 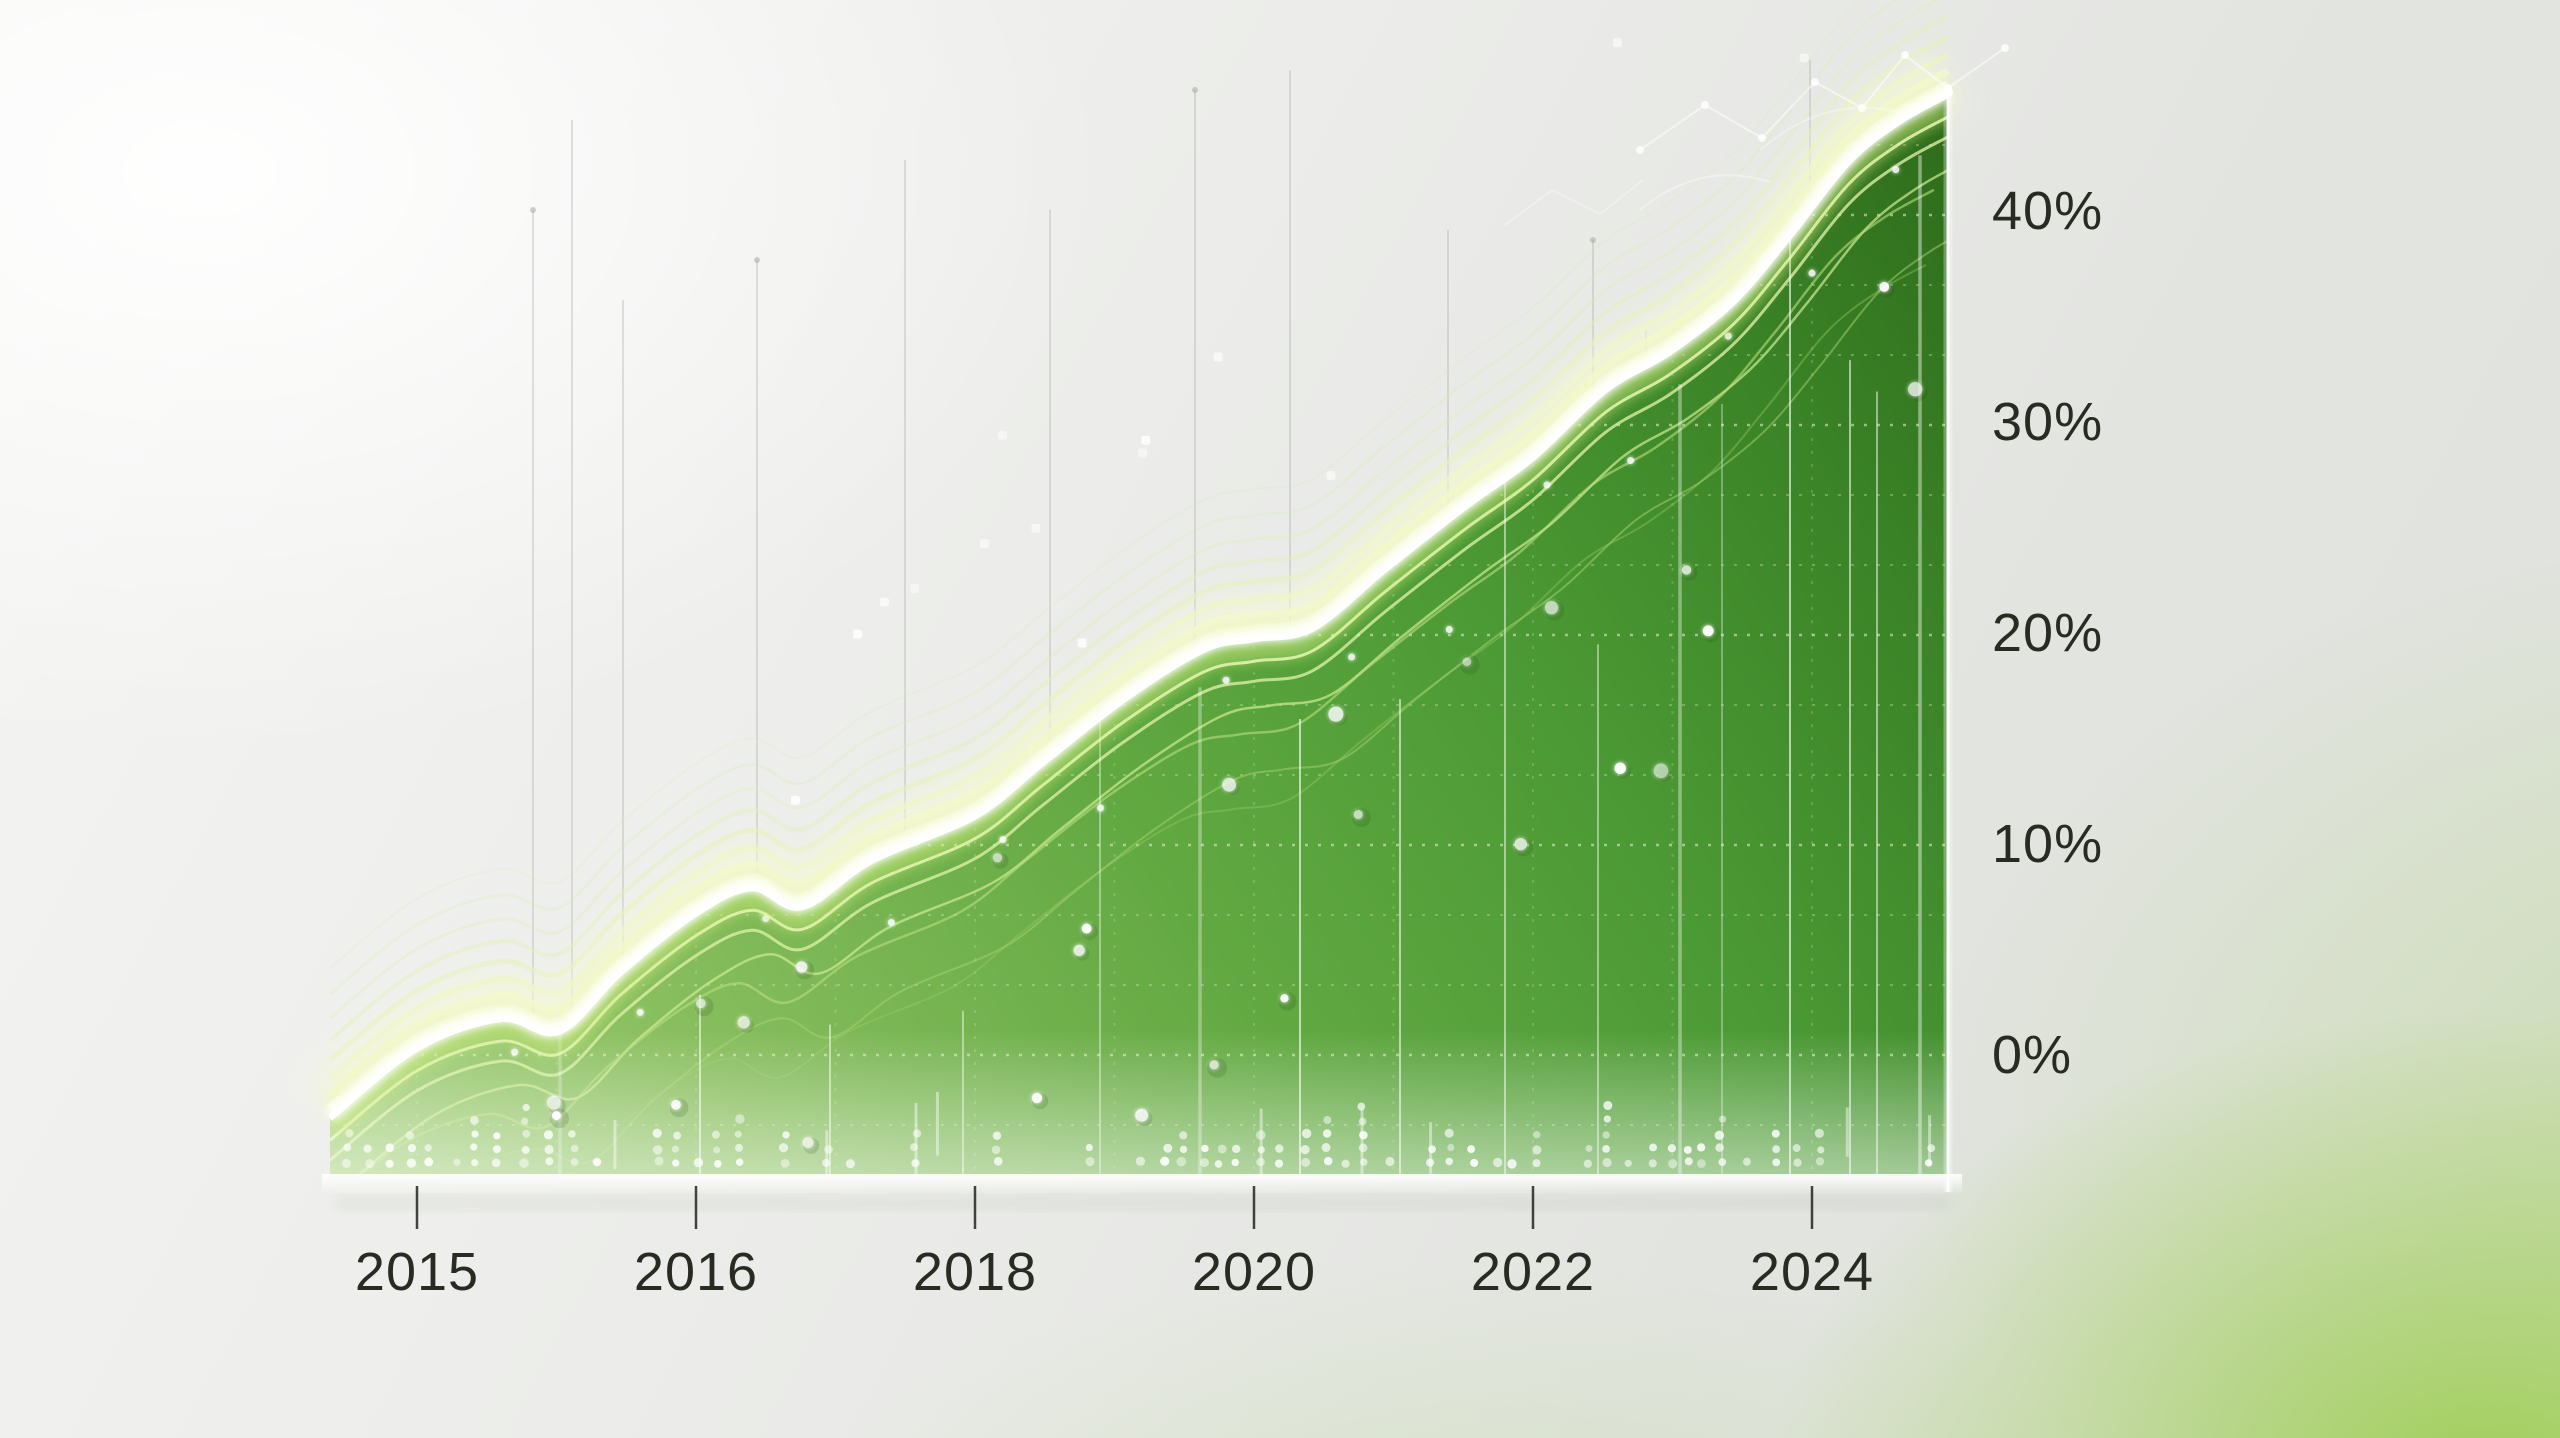 What do you see at coordinates (696, 1272) in the screenshot?
I see `x-axis-label: 2016` at bounding box center [696, 1272].